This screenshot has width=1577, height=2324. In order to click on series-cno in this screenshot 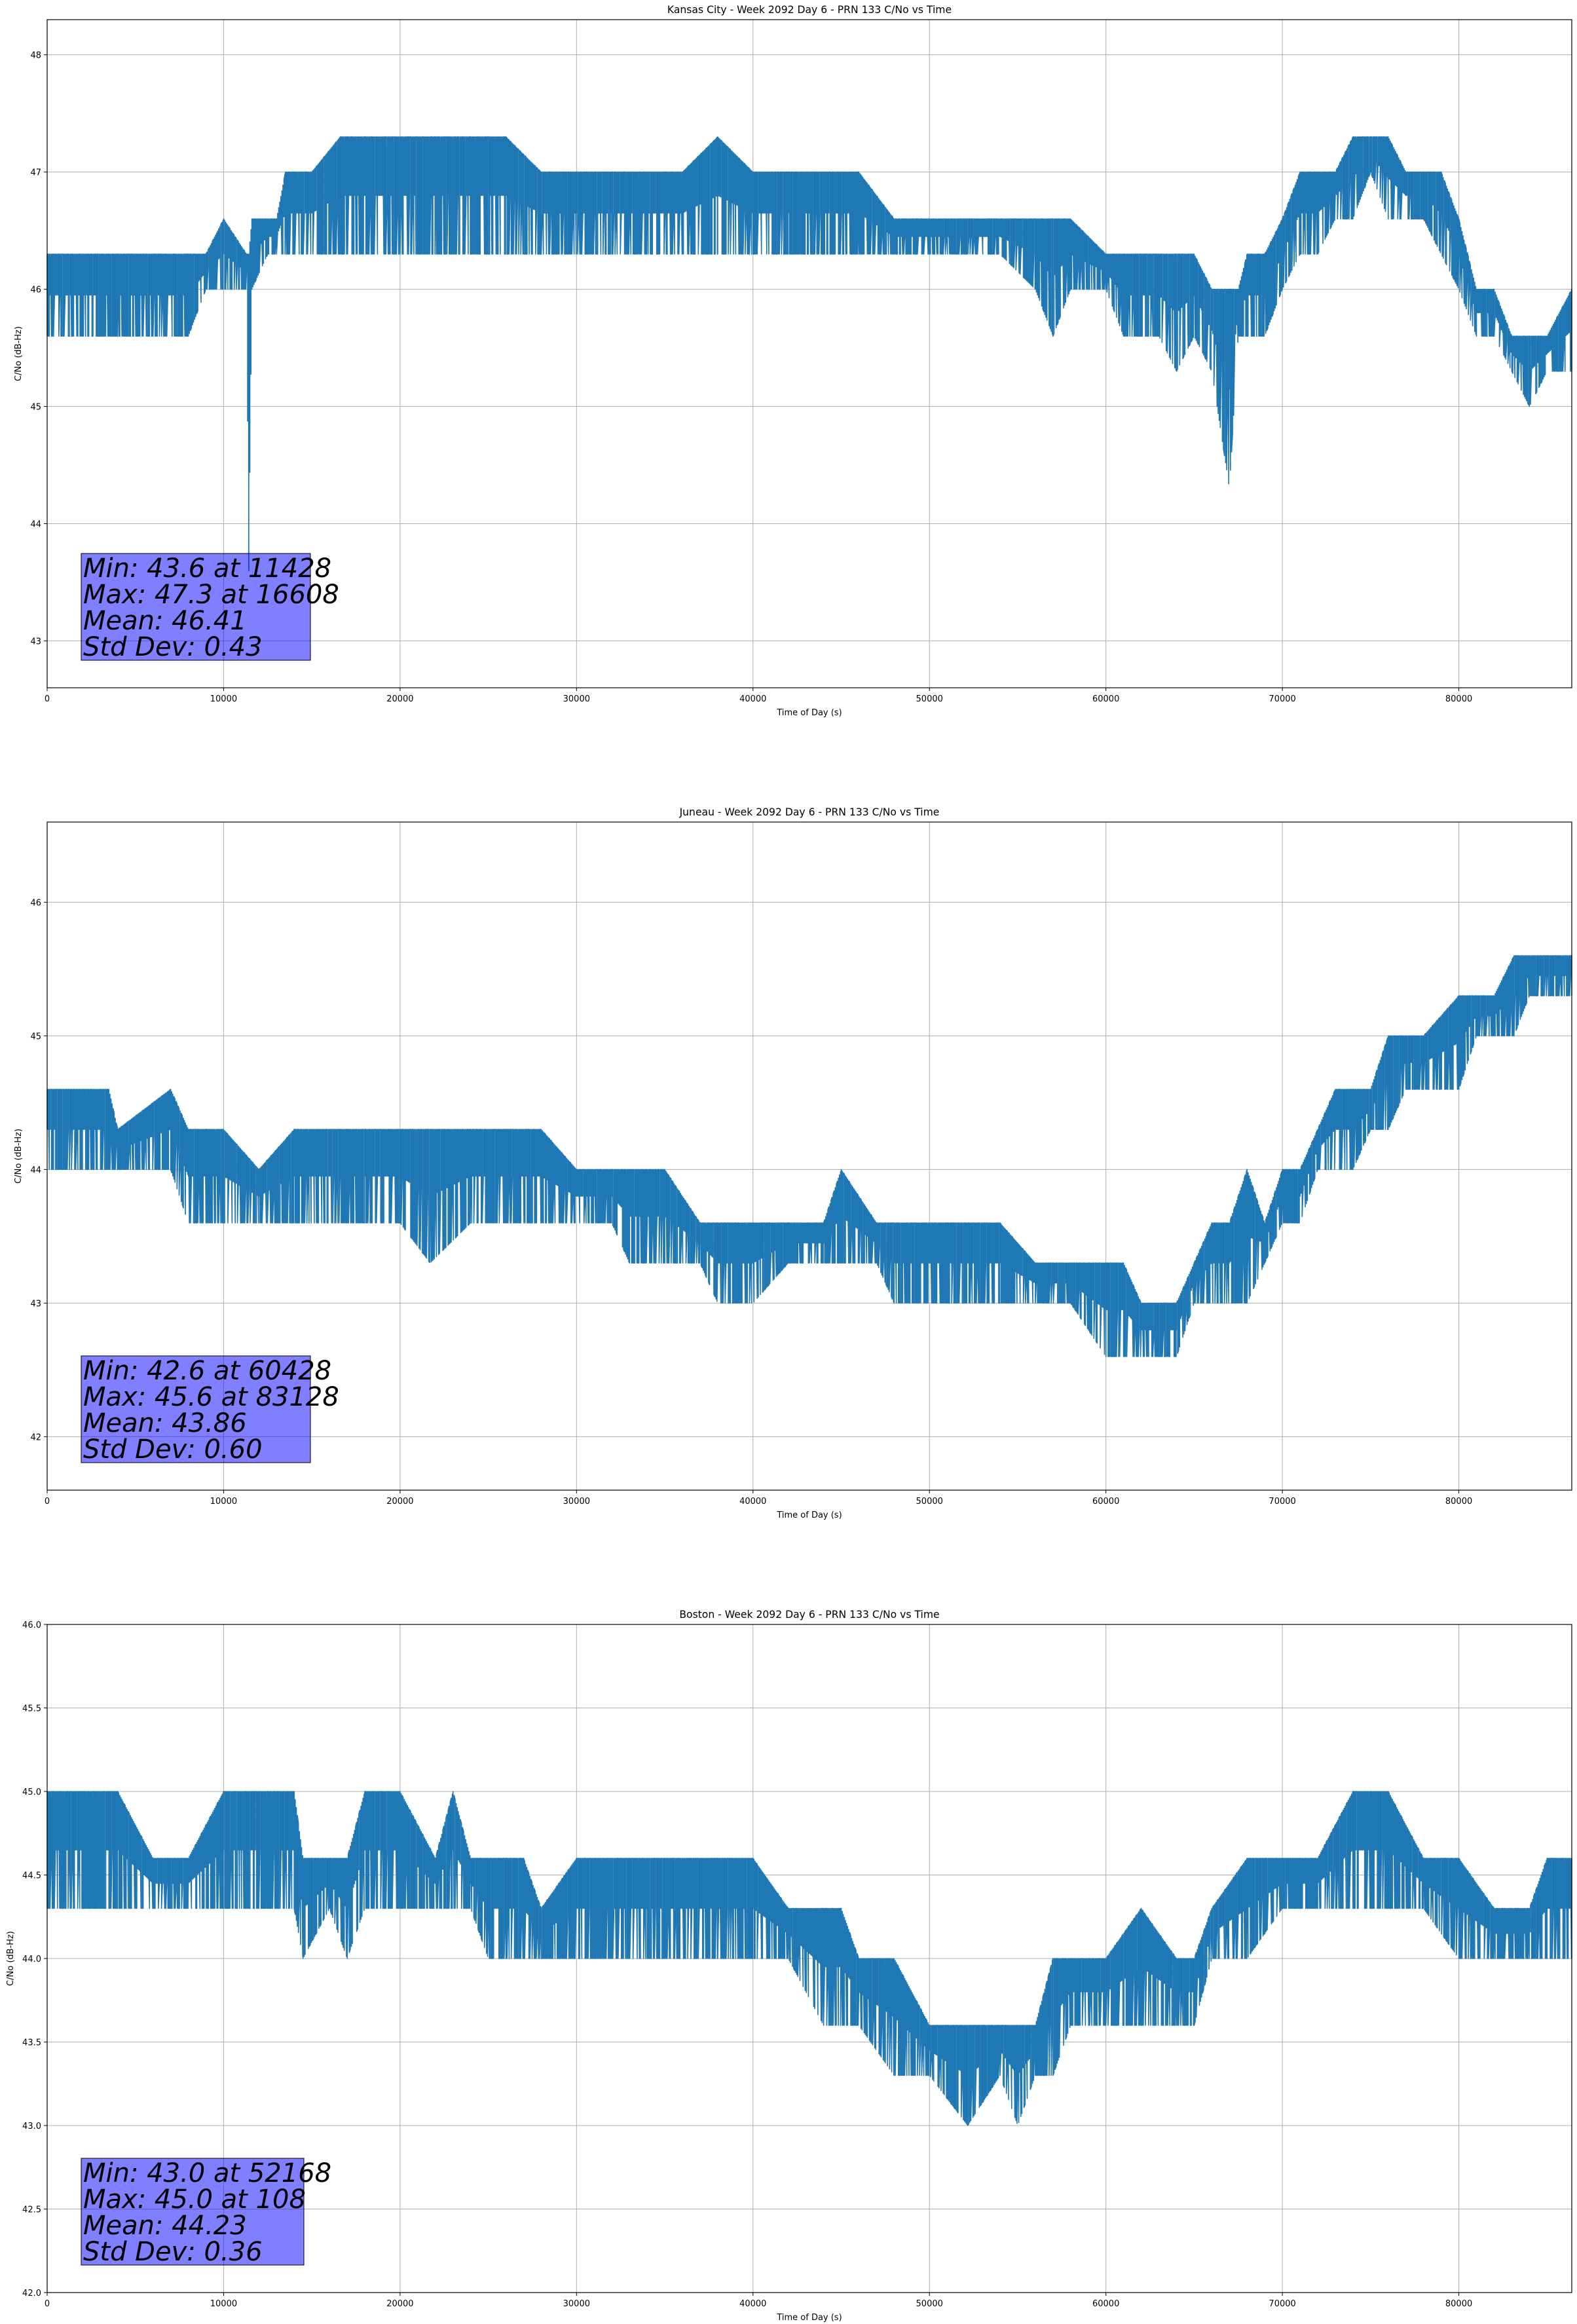, I will do `click(809, 1958)`.